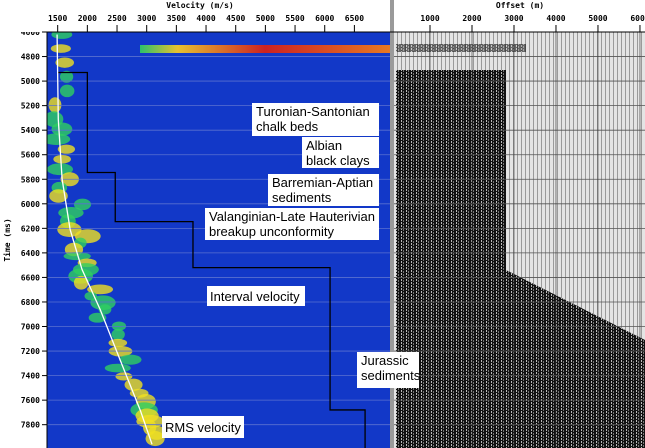  I want to click on y-tick-label: 4800, so click(30, 57).